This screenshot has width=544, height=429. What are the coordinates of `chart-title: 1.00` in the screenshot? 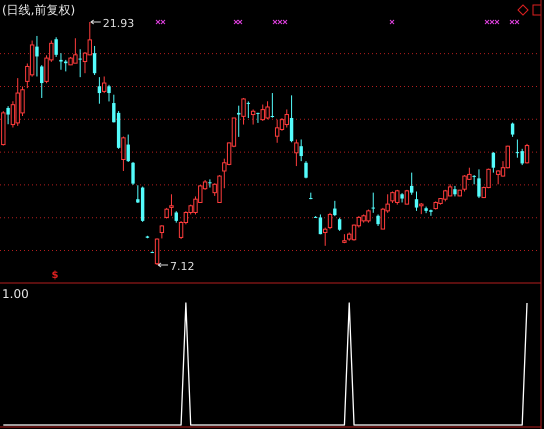 It's located at (15, 294).